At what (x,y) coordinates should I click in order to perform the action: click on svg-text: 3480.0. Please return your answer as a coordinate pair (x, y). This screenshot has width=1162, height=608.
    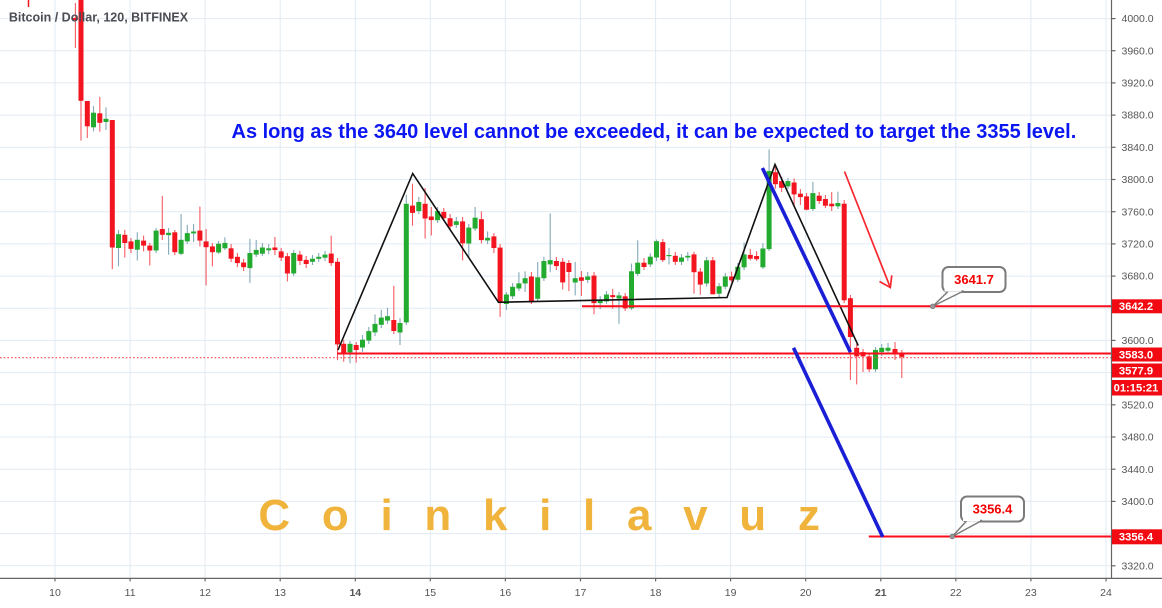
    Looking at the image, I should click on (1138, 438).